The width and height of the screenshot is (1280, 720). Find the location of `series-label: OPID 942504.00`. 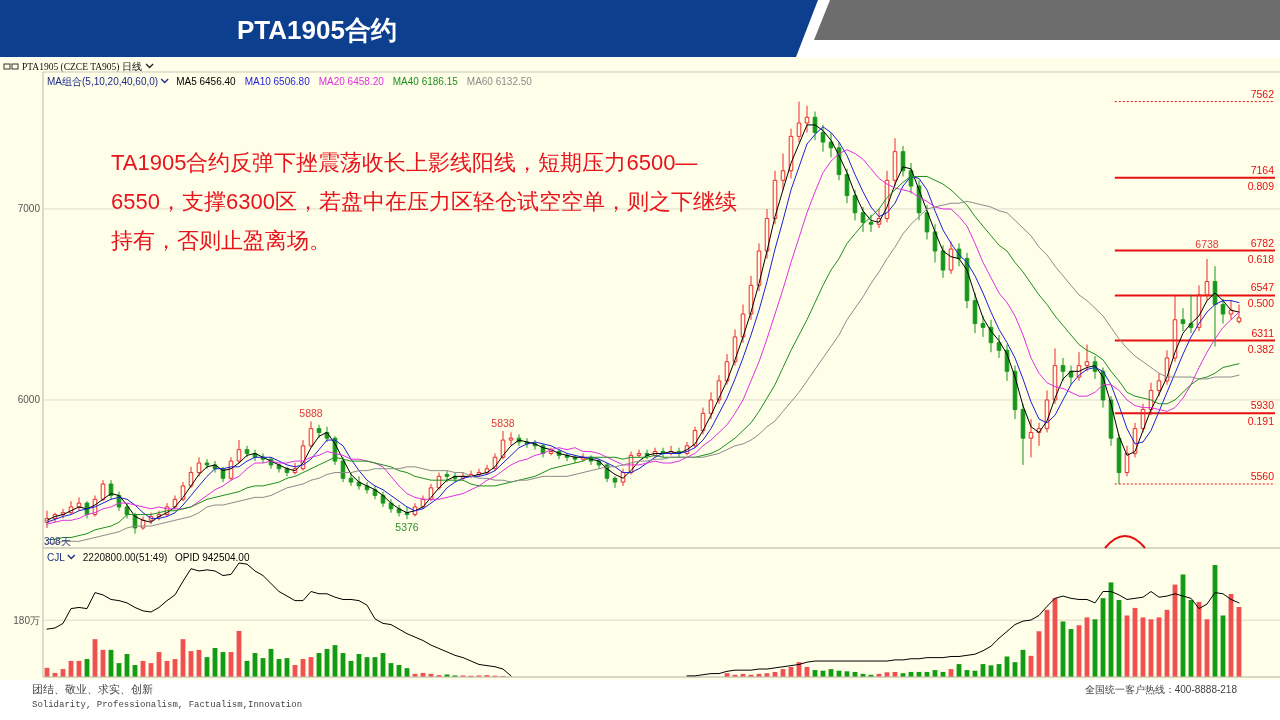

series-label: OPID 942504.00 is located at coordinates (212, 557).